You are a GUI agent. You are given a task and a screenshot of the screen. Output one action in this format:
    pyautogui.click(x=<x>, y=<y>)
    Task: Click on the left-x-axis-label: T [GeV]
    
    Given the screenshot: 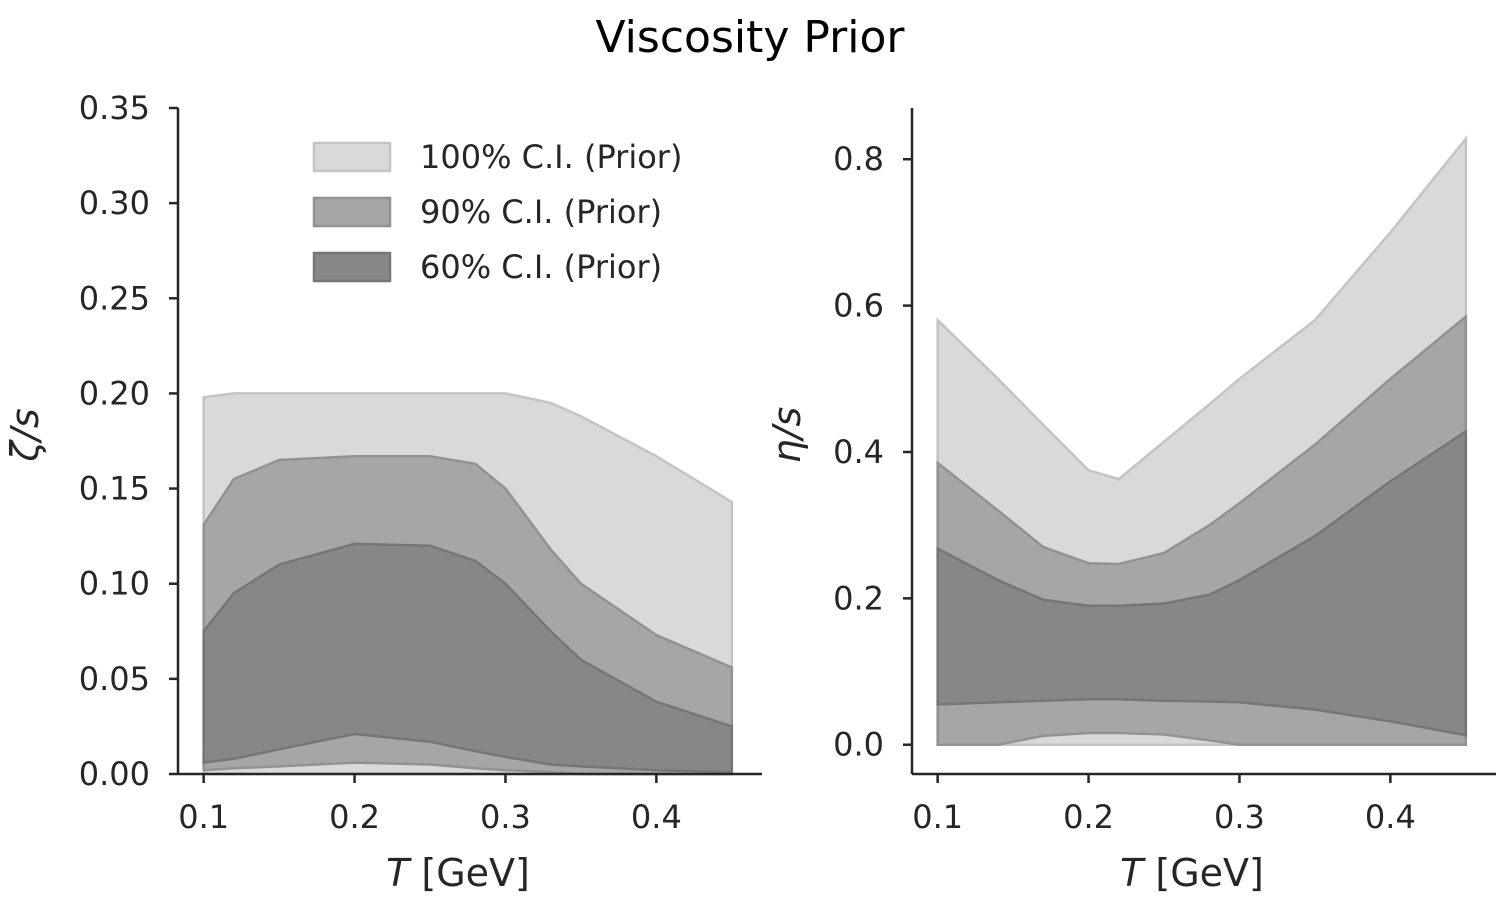 What is the action you would take?
    pyautogui.click(x=458, y=873)
    